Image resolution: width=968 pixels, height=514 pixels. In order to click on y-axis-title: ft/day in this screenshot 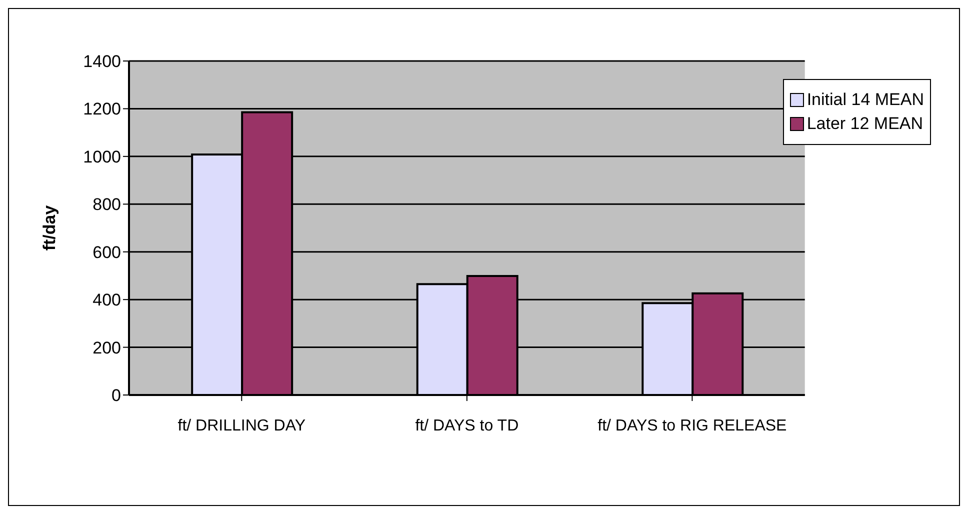, I will do `click(50, 227)`.